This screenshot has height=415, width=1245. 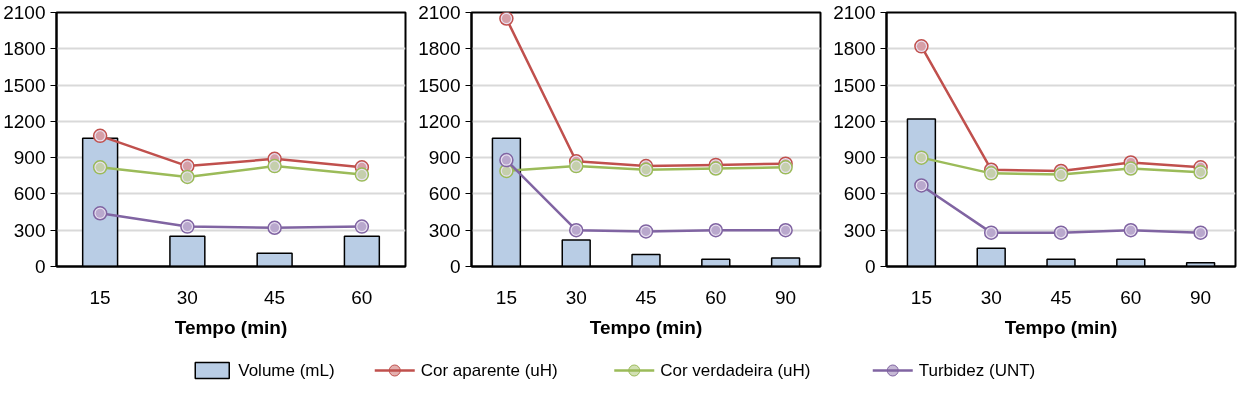 What do you see at coordinates (286, 370) in the screenshot?
I see `legend-label: Volume (mL)` at bounding box center [286, 370].